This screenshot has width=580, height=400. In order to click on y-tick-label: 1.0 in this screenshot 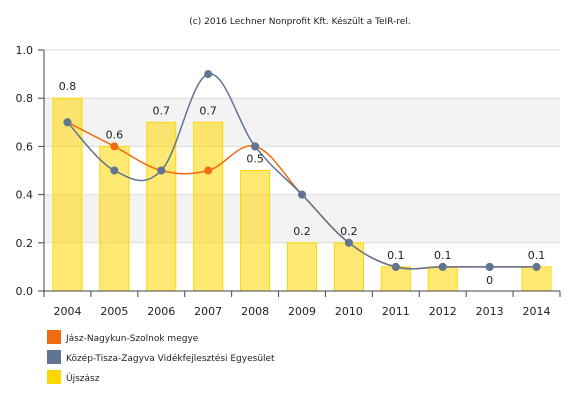, I will do `click(25, 50)`.